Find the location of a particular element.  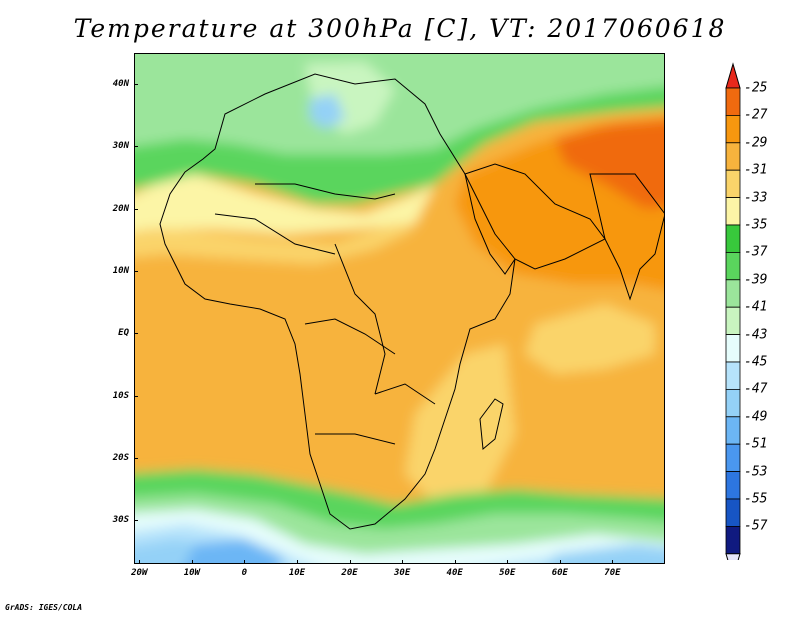

colorbar-label: -49 is located at coordinates (756, 417).